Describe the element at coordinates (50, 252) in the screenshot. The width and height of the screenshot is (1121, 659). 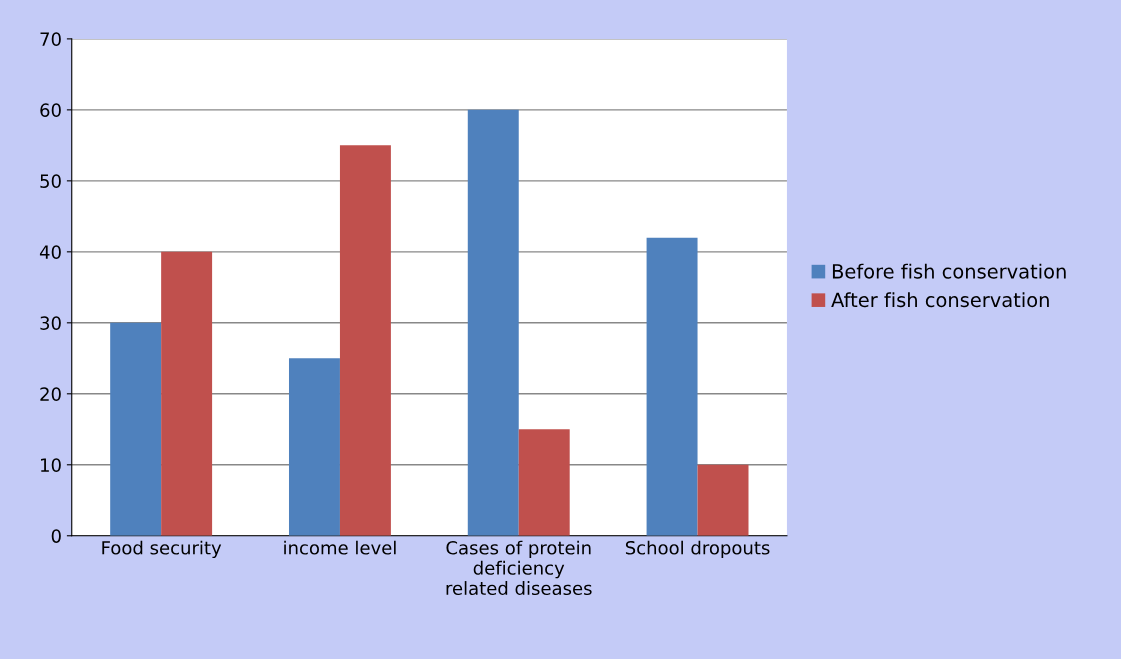
I see `y-tick-label: 40` at that location.